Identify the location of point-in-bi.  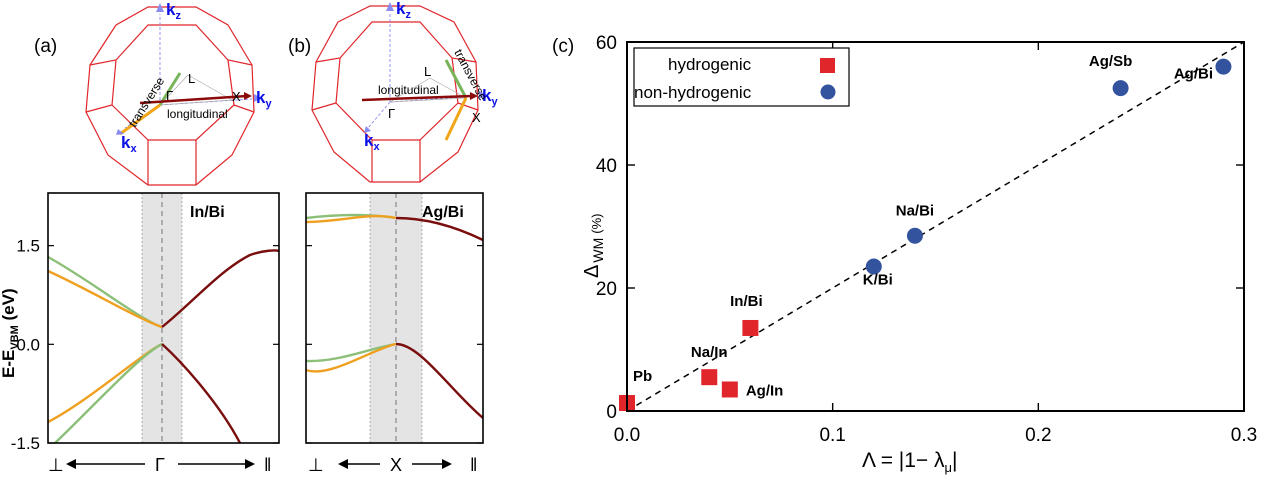
(750, 327).